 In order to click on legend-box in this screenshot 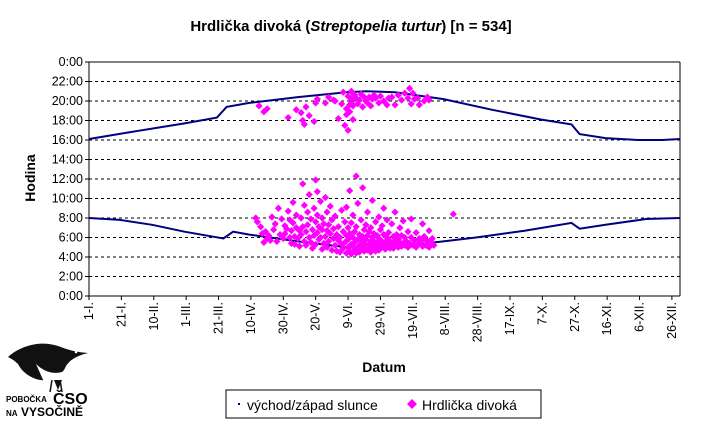, I will do `click(383, 404)`.